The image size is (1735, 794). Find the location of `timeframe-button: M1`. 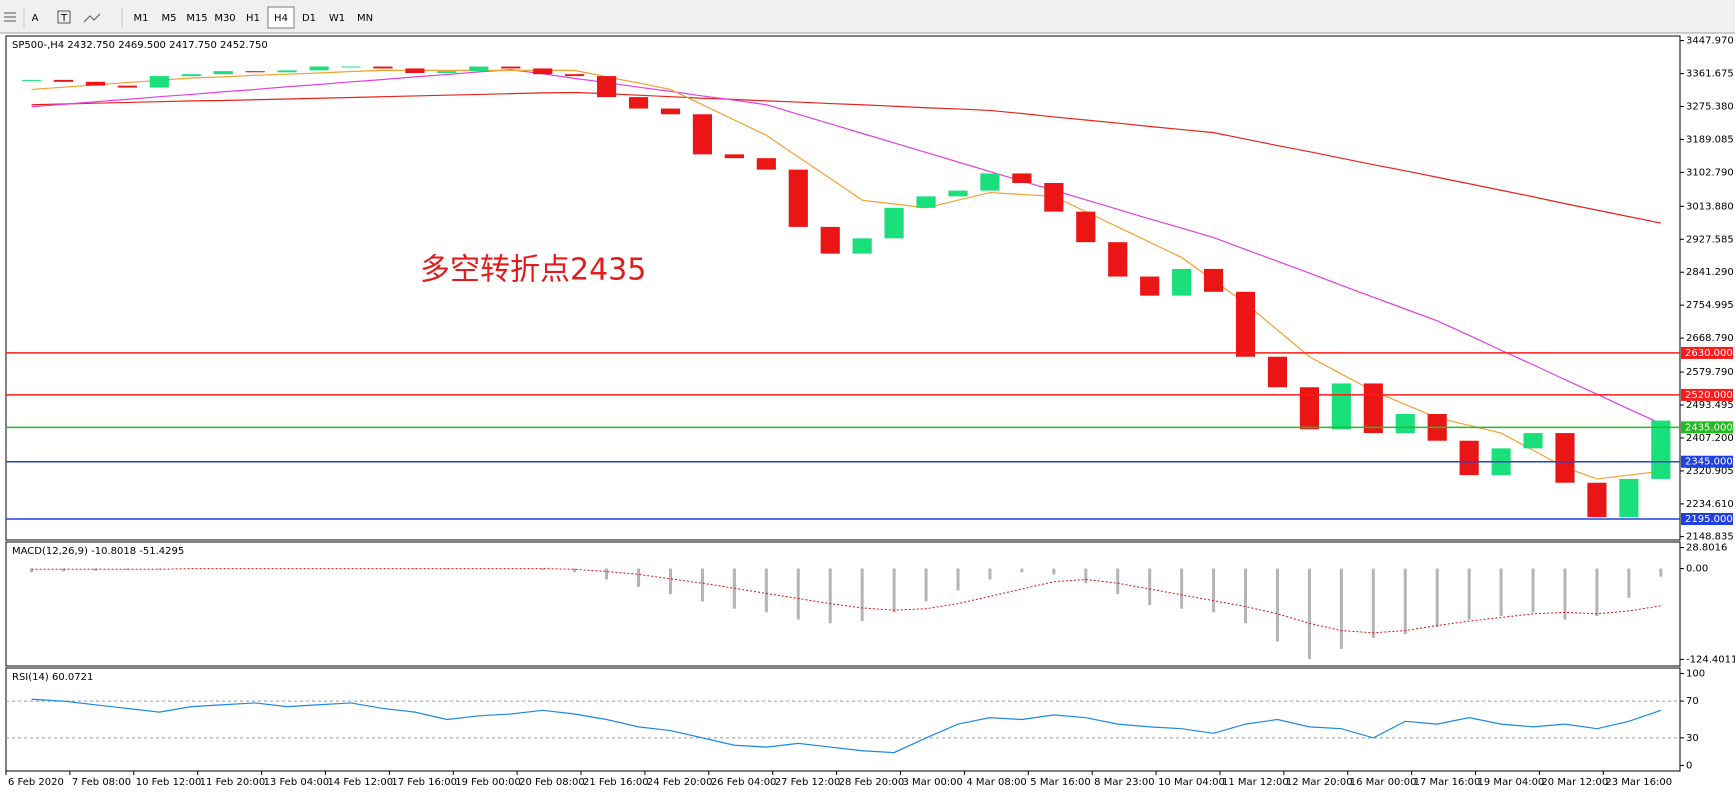

timeframe-button: M1 is located at coordinates (141, 18).